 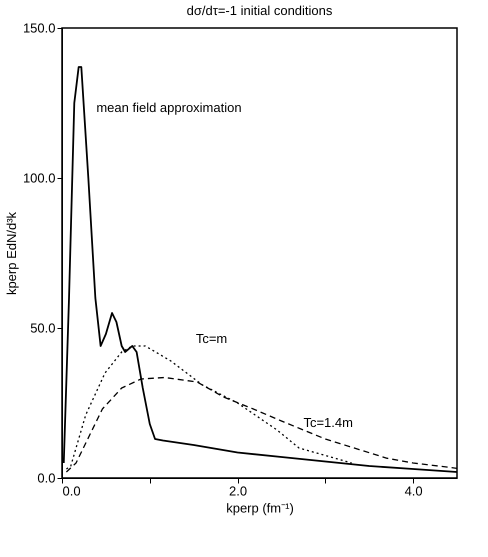 What do you see at coordinates (11, 253) in the screenshot?
I see `y-axis-title: kperp EdN/d³k` at bounding box center [11, 253].